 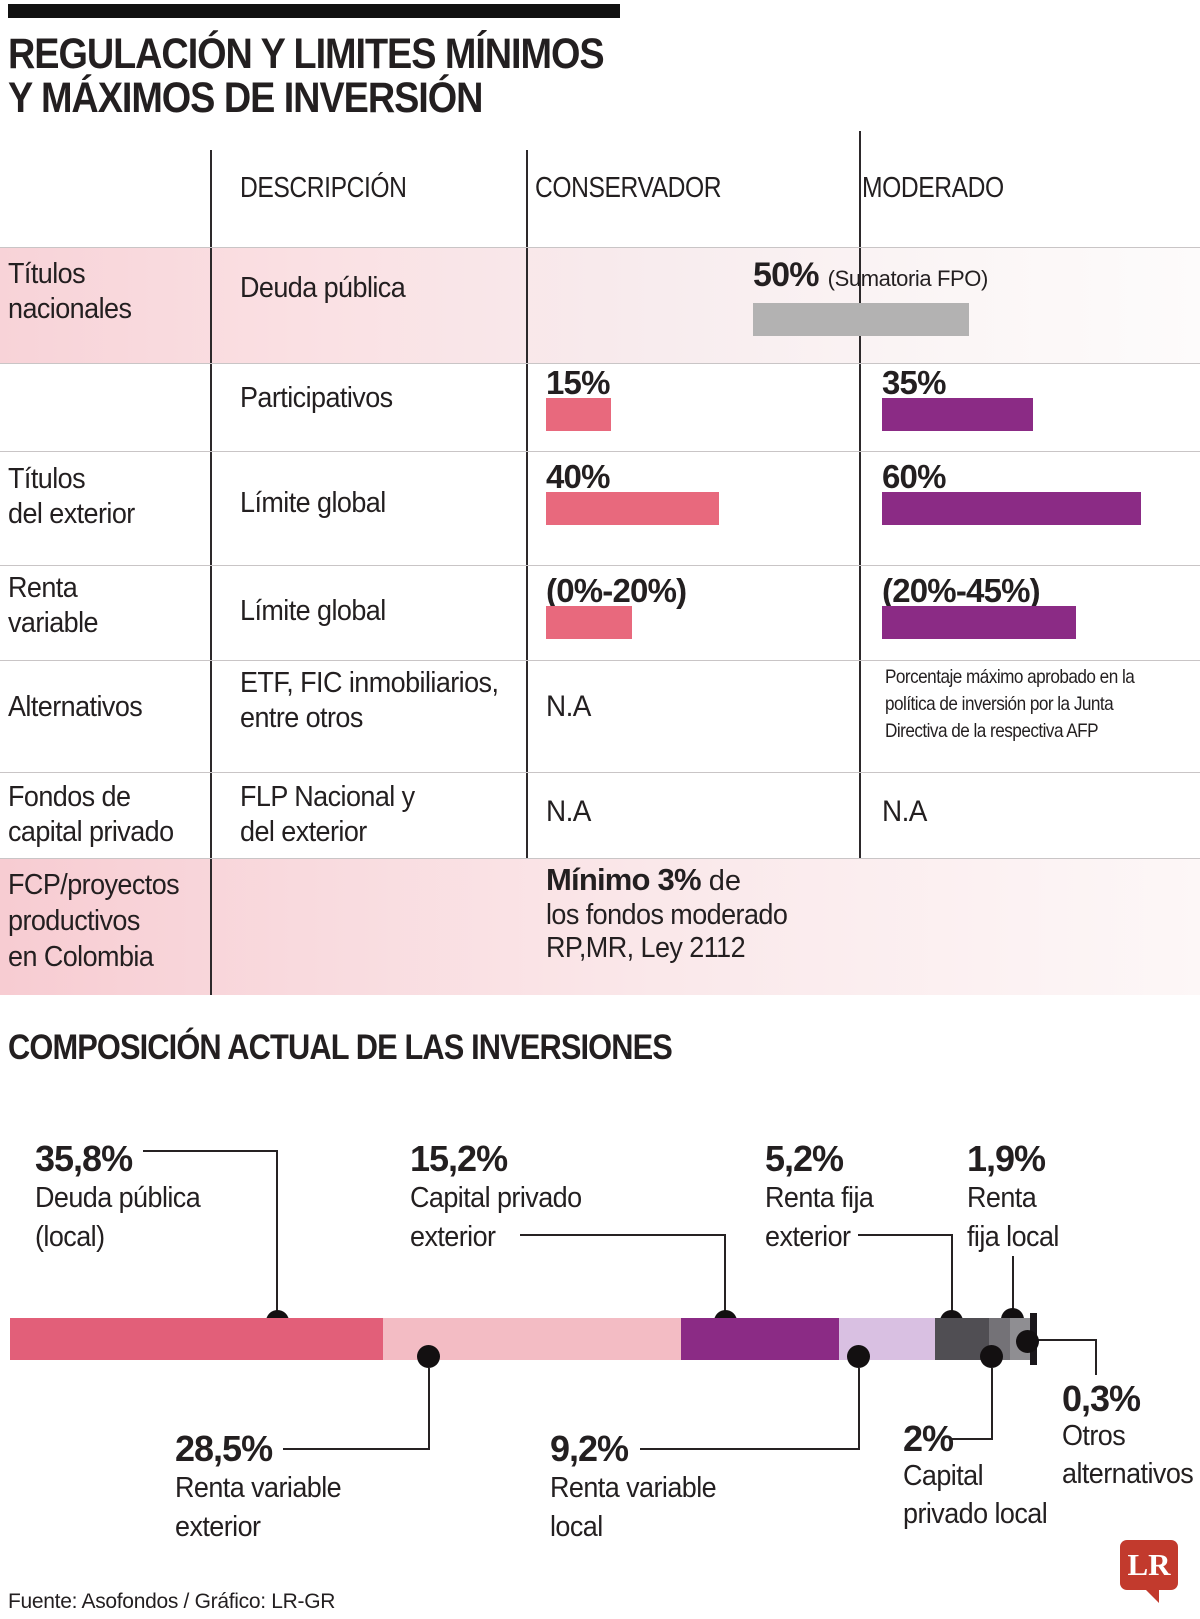 What do you see at coordinates (301, 718) in the screenshot?
I see `cell-descripcion: entre otros` at bounding box center [301, 718].